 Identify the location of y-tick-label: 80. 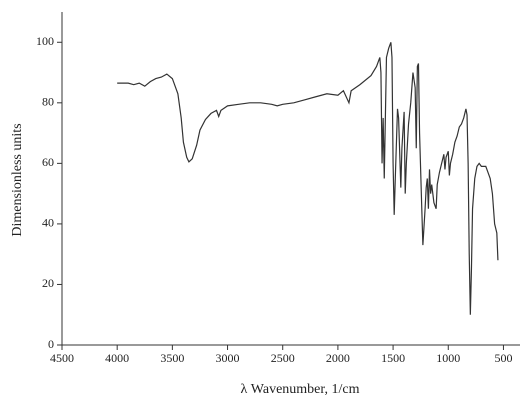
(48, 102).